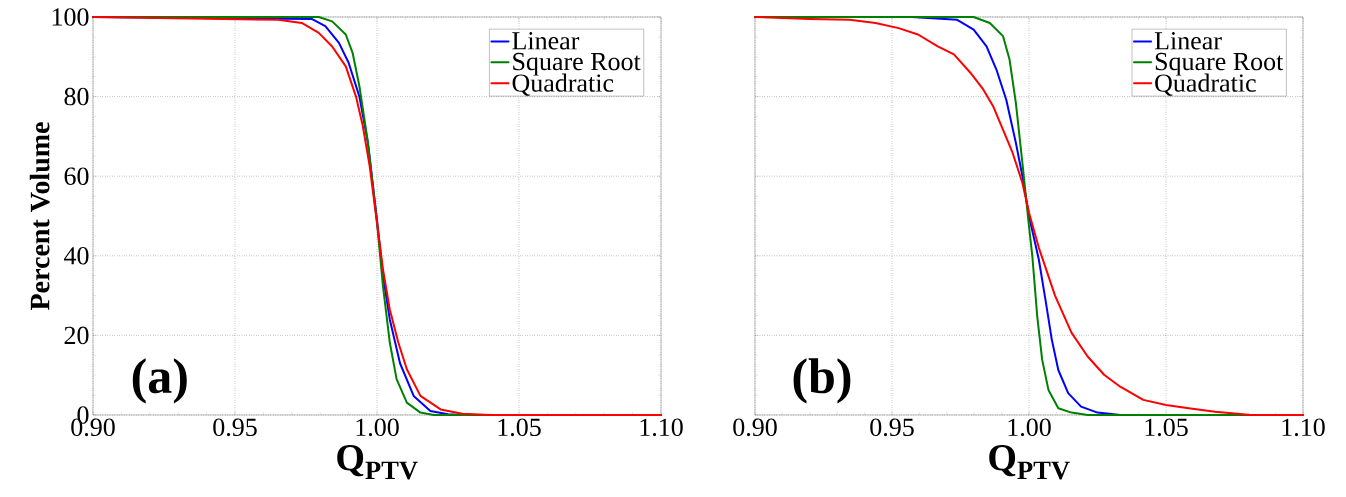  Describe the element at coordinates (76, 96) in the screenshot. I see `y-tick-label: 80` at that location.